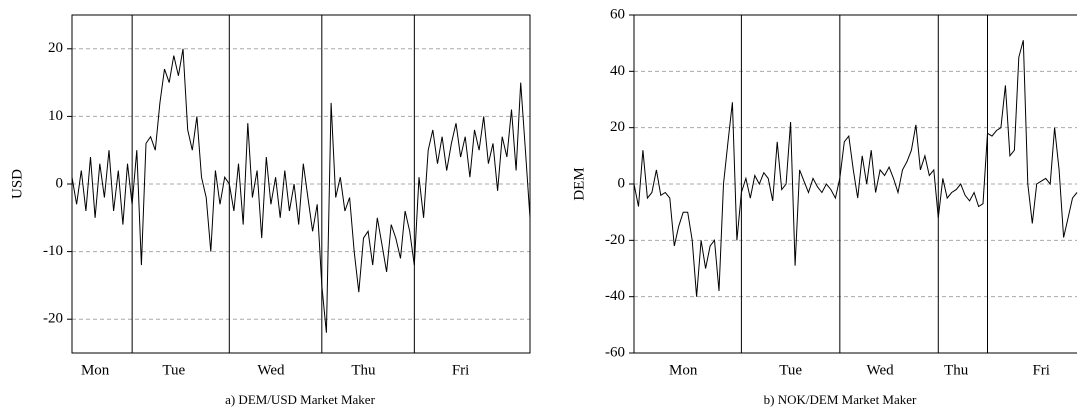 Image resolution: width=1078 pixels, height=410 pixels. Describe the element at coordinates (55, 116) in the screenshot. I see `y-tick-label: 10` at that location.